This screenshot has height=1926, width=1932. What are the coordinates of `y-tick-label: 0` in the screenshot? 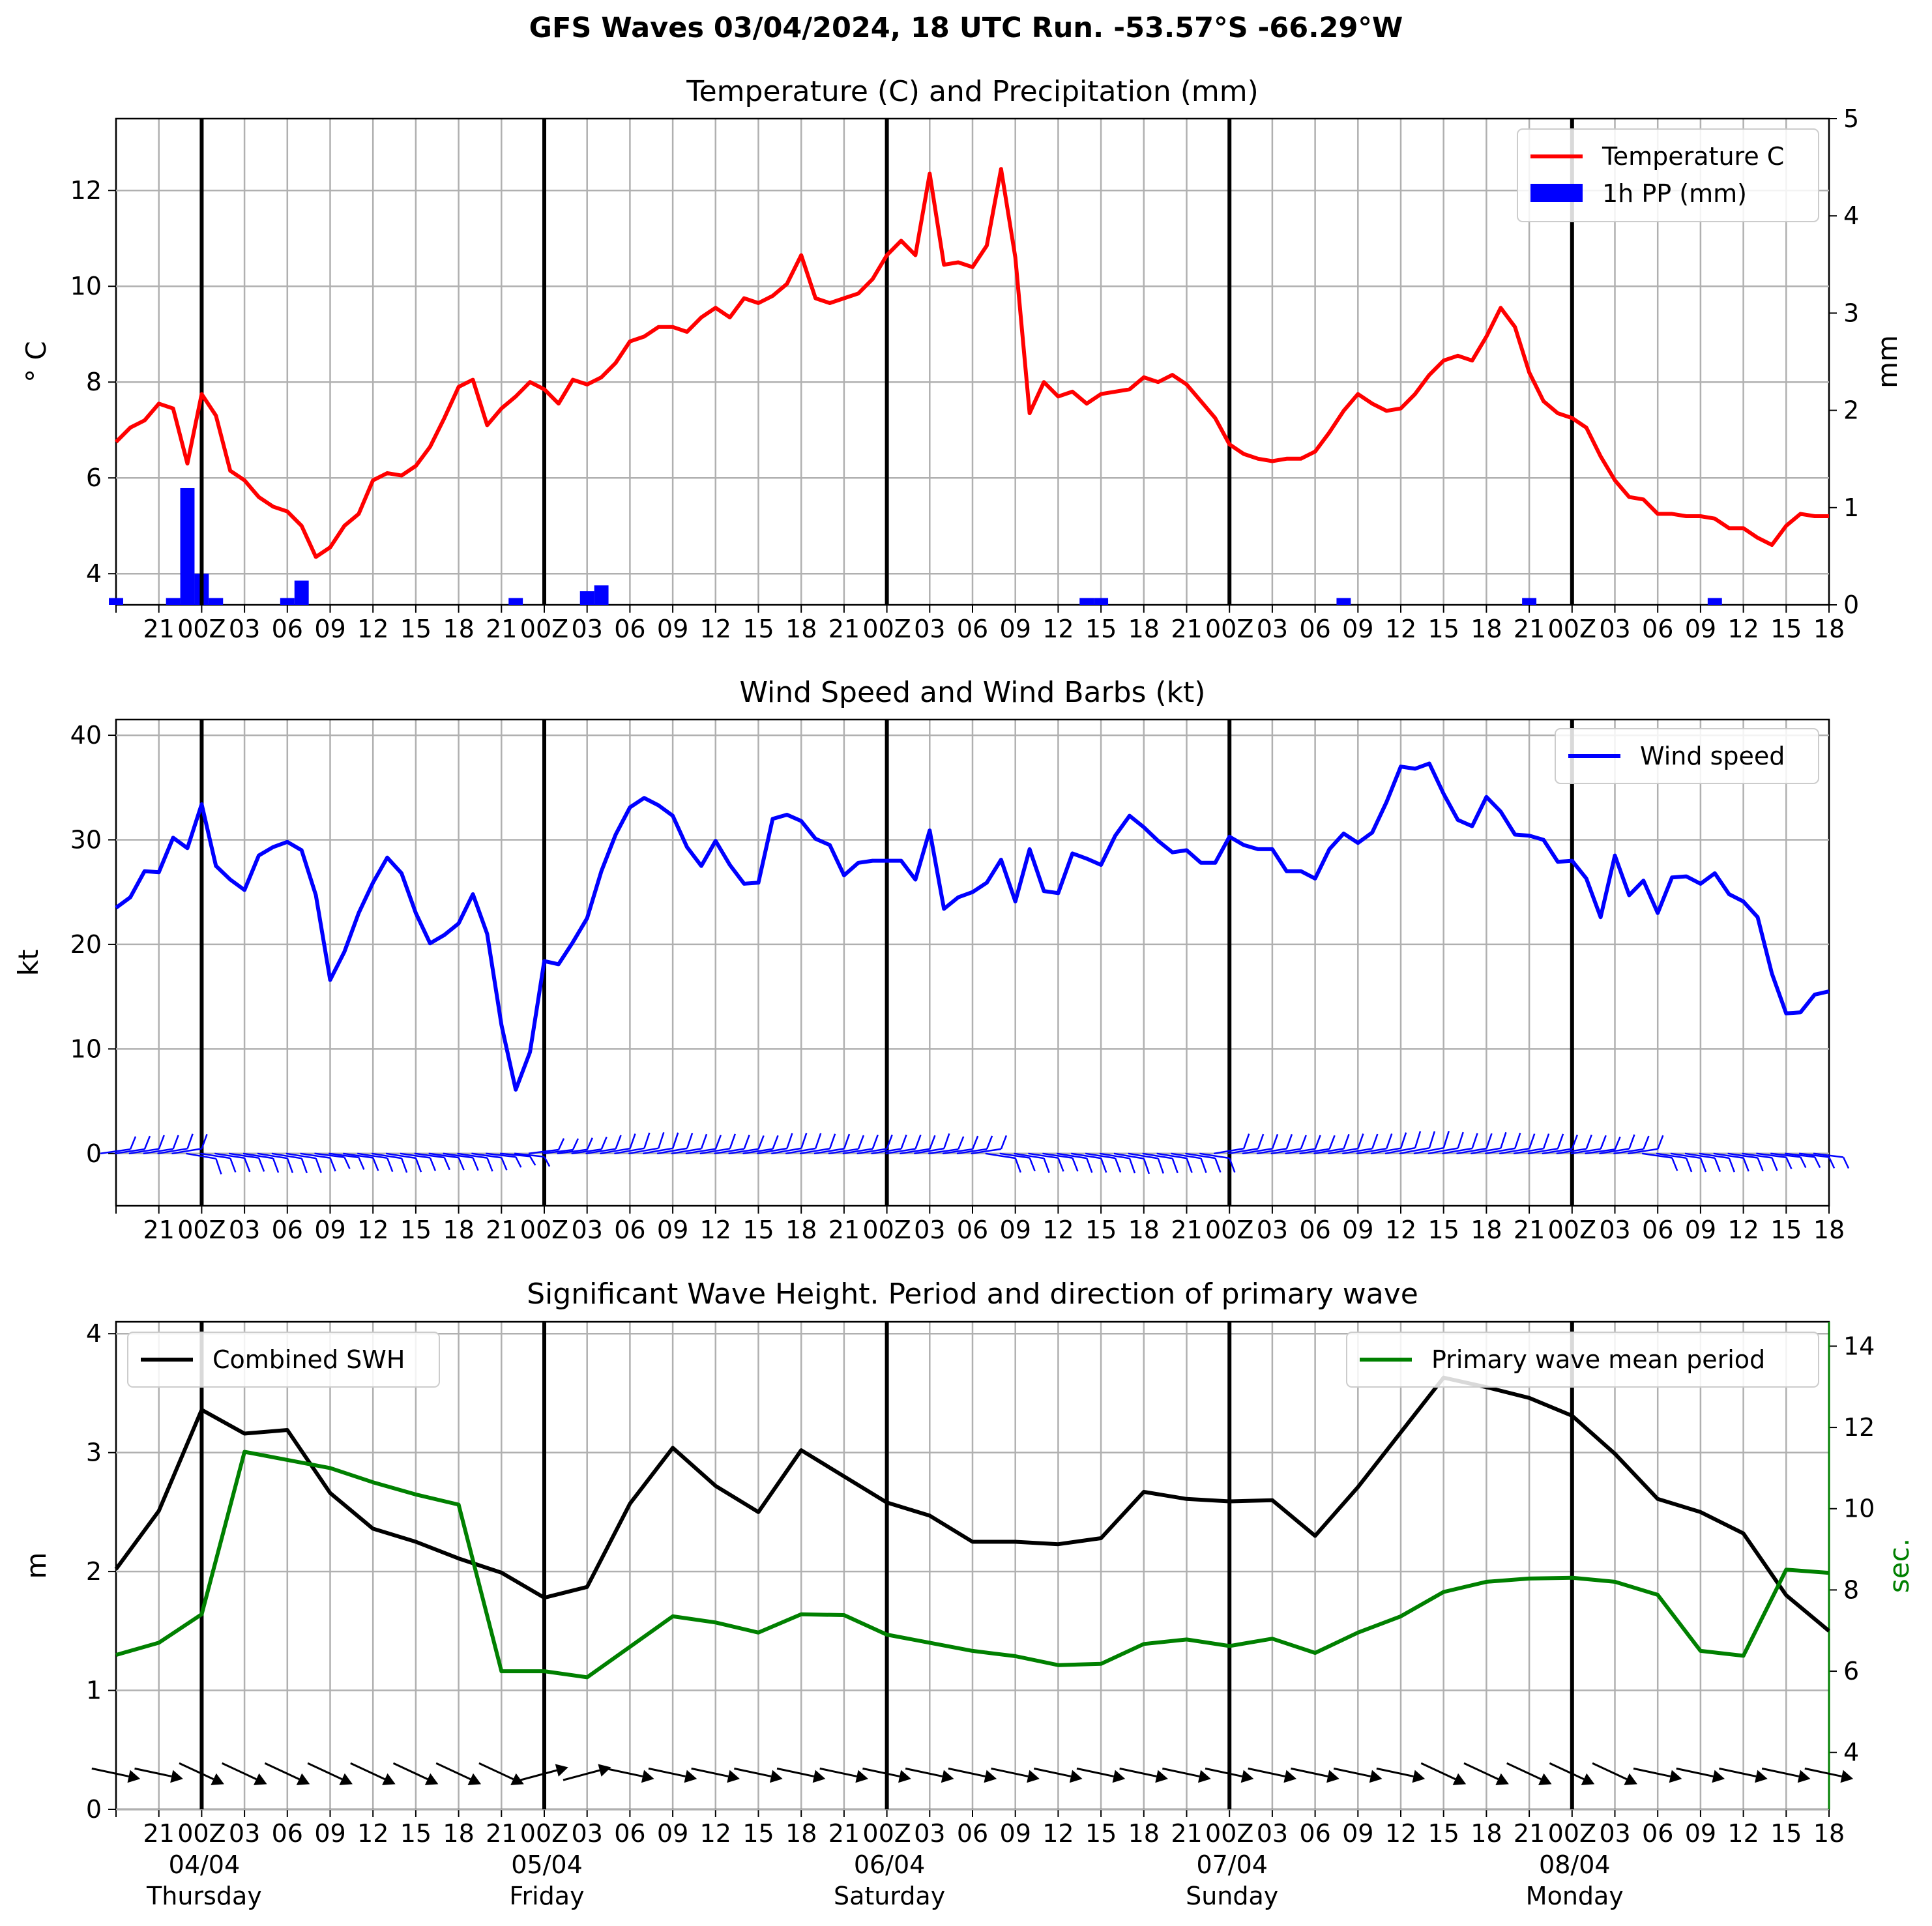 It's located at (94, 1809).